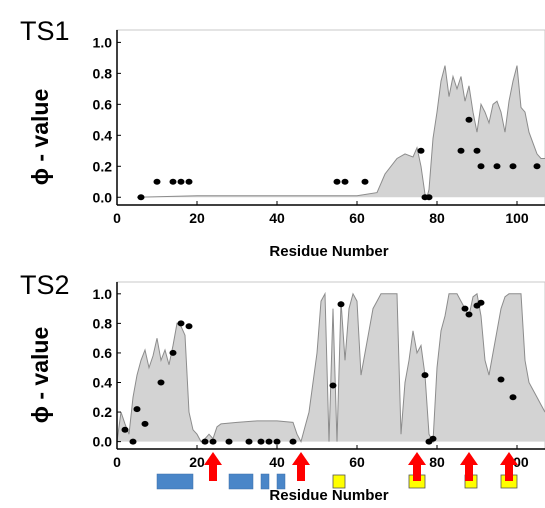  I want to click on x-tick-label: 100, so click(517, 218).